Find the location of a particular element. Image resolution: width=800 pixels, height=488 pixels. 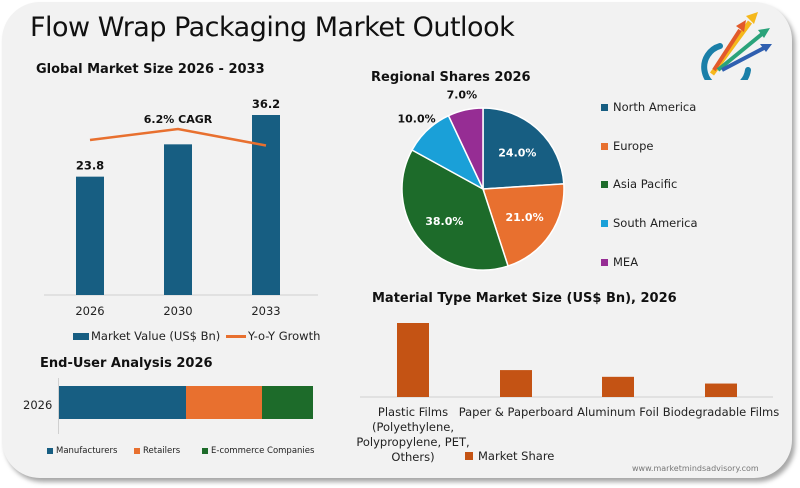

page-title: Flow Wrap Packaging Market Outlook is located at coordinates (272, 27).